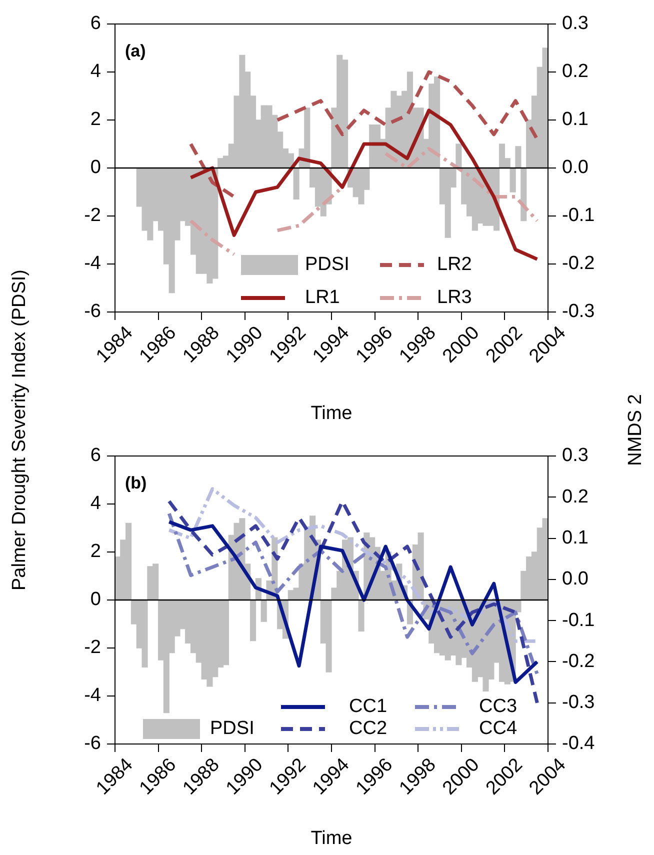 The image size is (654, 855). Describe the element at coordinates (368, 707) in the screenshot. I see `legend-label: CC1` at that location.